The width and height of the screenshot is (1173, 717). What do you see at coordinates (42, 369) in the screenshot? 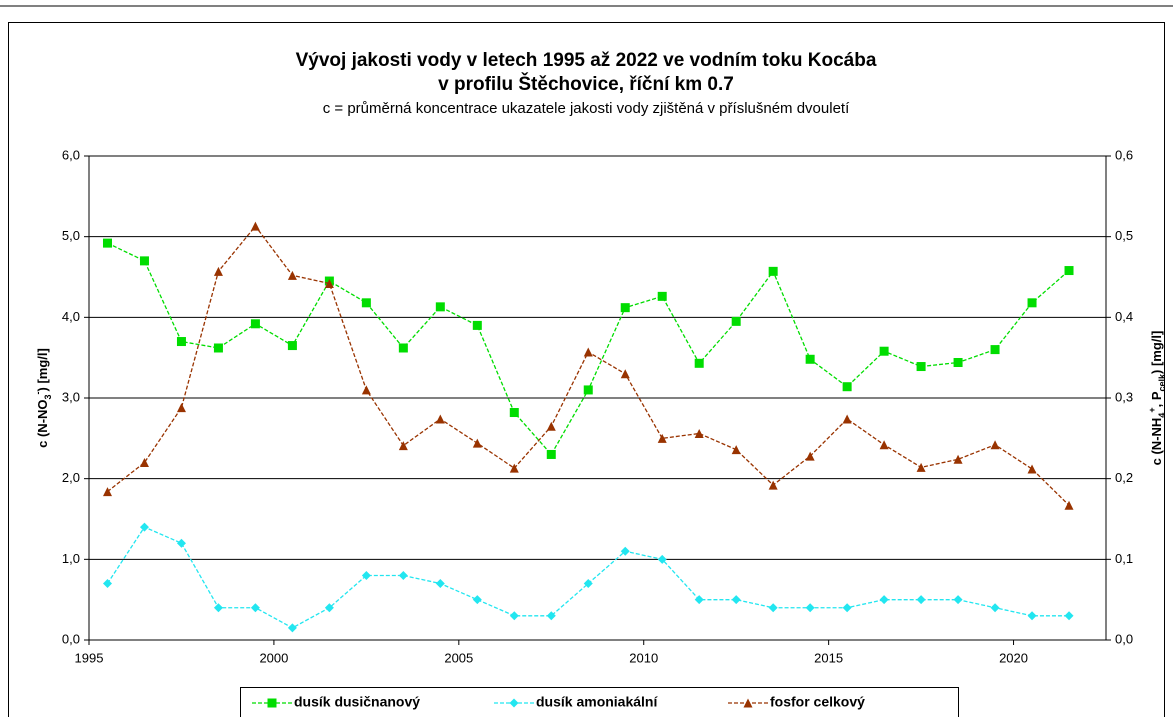
I see `axis-label-part: ) [mg/l]` at bounding box center [42, 369].